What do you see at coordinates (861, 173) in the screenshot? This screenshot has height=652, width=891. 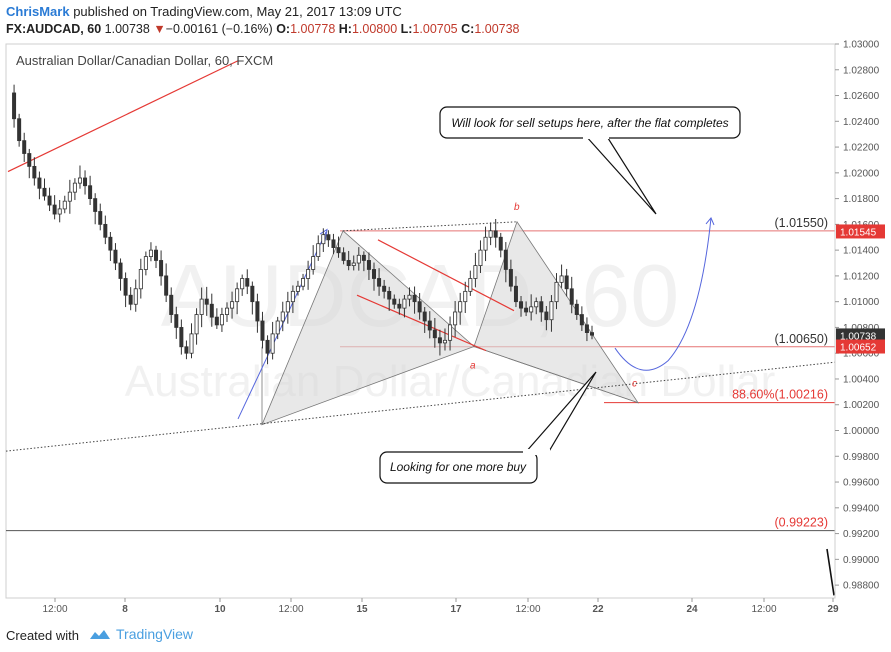 I see `price-tick-label: 1.02000` at bounding box center [861, 173].